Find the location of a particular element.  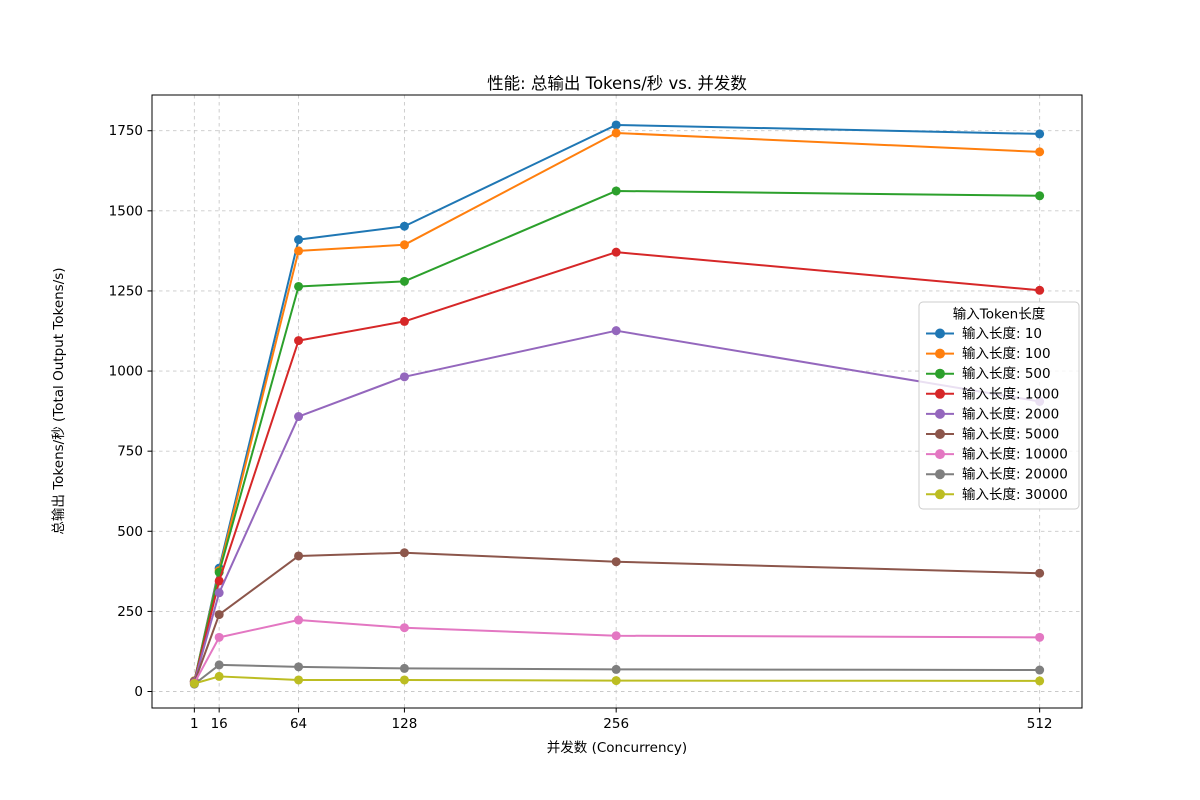

legend-title: 输入Token长度 is located at coordinates (999, 315).